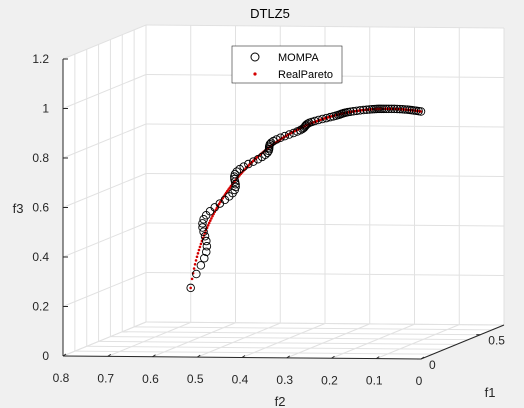  I want to click on y-tick-label: 0, so click(419, 381).